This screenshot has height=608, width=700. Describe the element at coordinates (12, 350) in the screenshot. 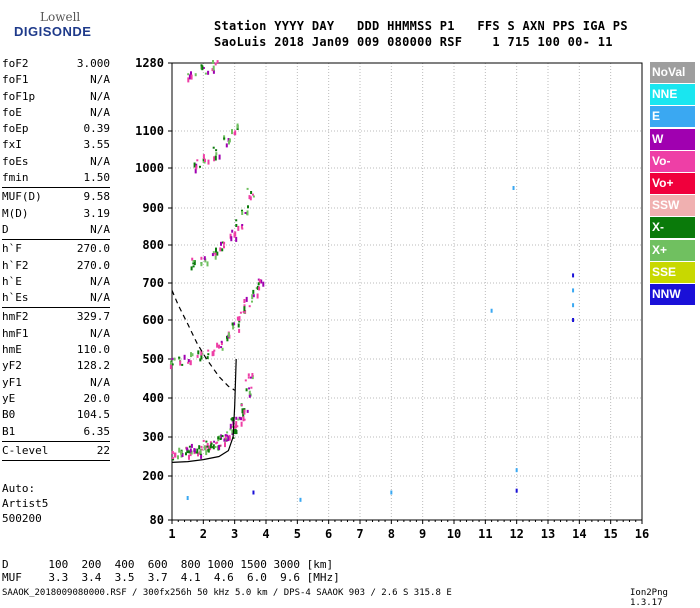

I see `param-name: hmE` at that location.